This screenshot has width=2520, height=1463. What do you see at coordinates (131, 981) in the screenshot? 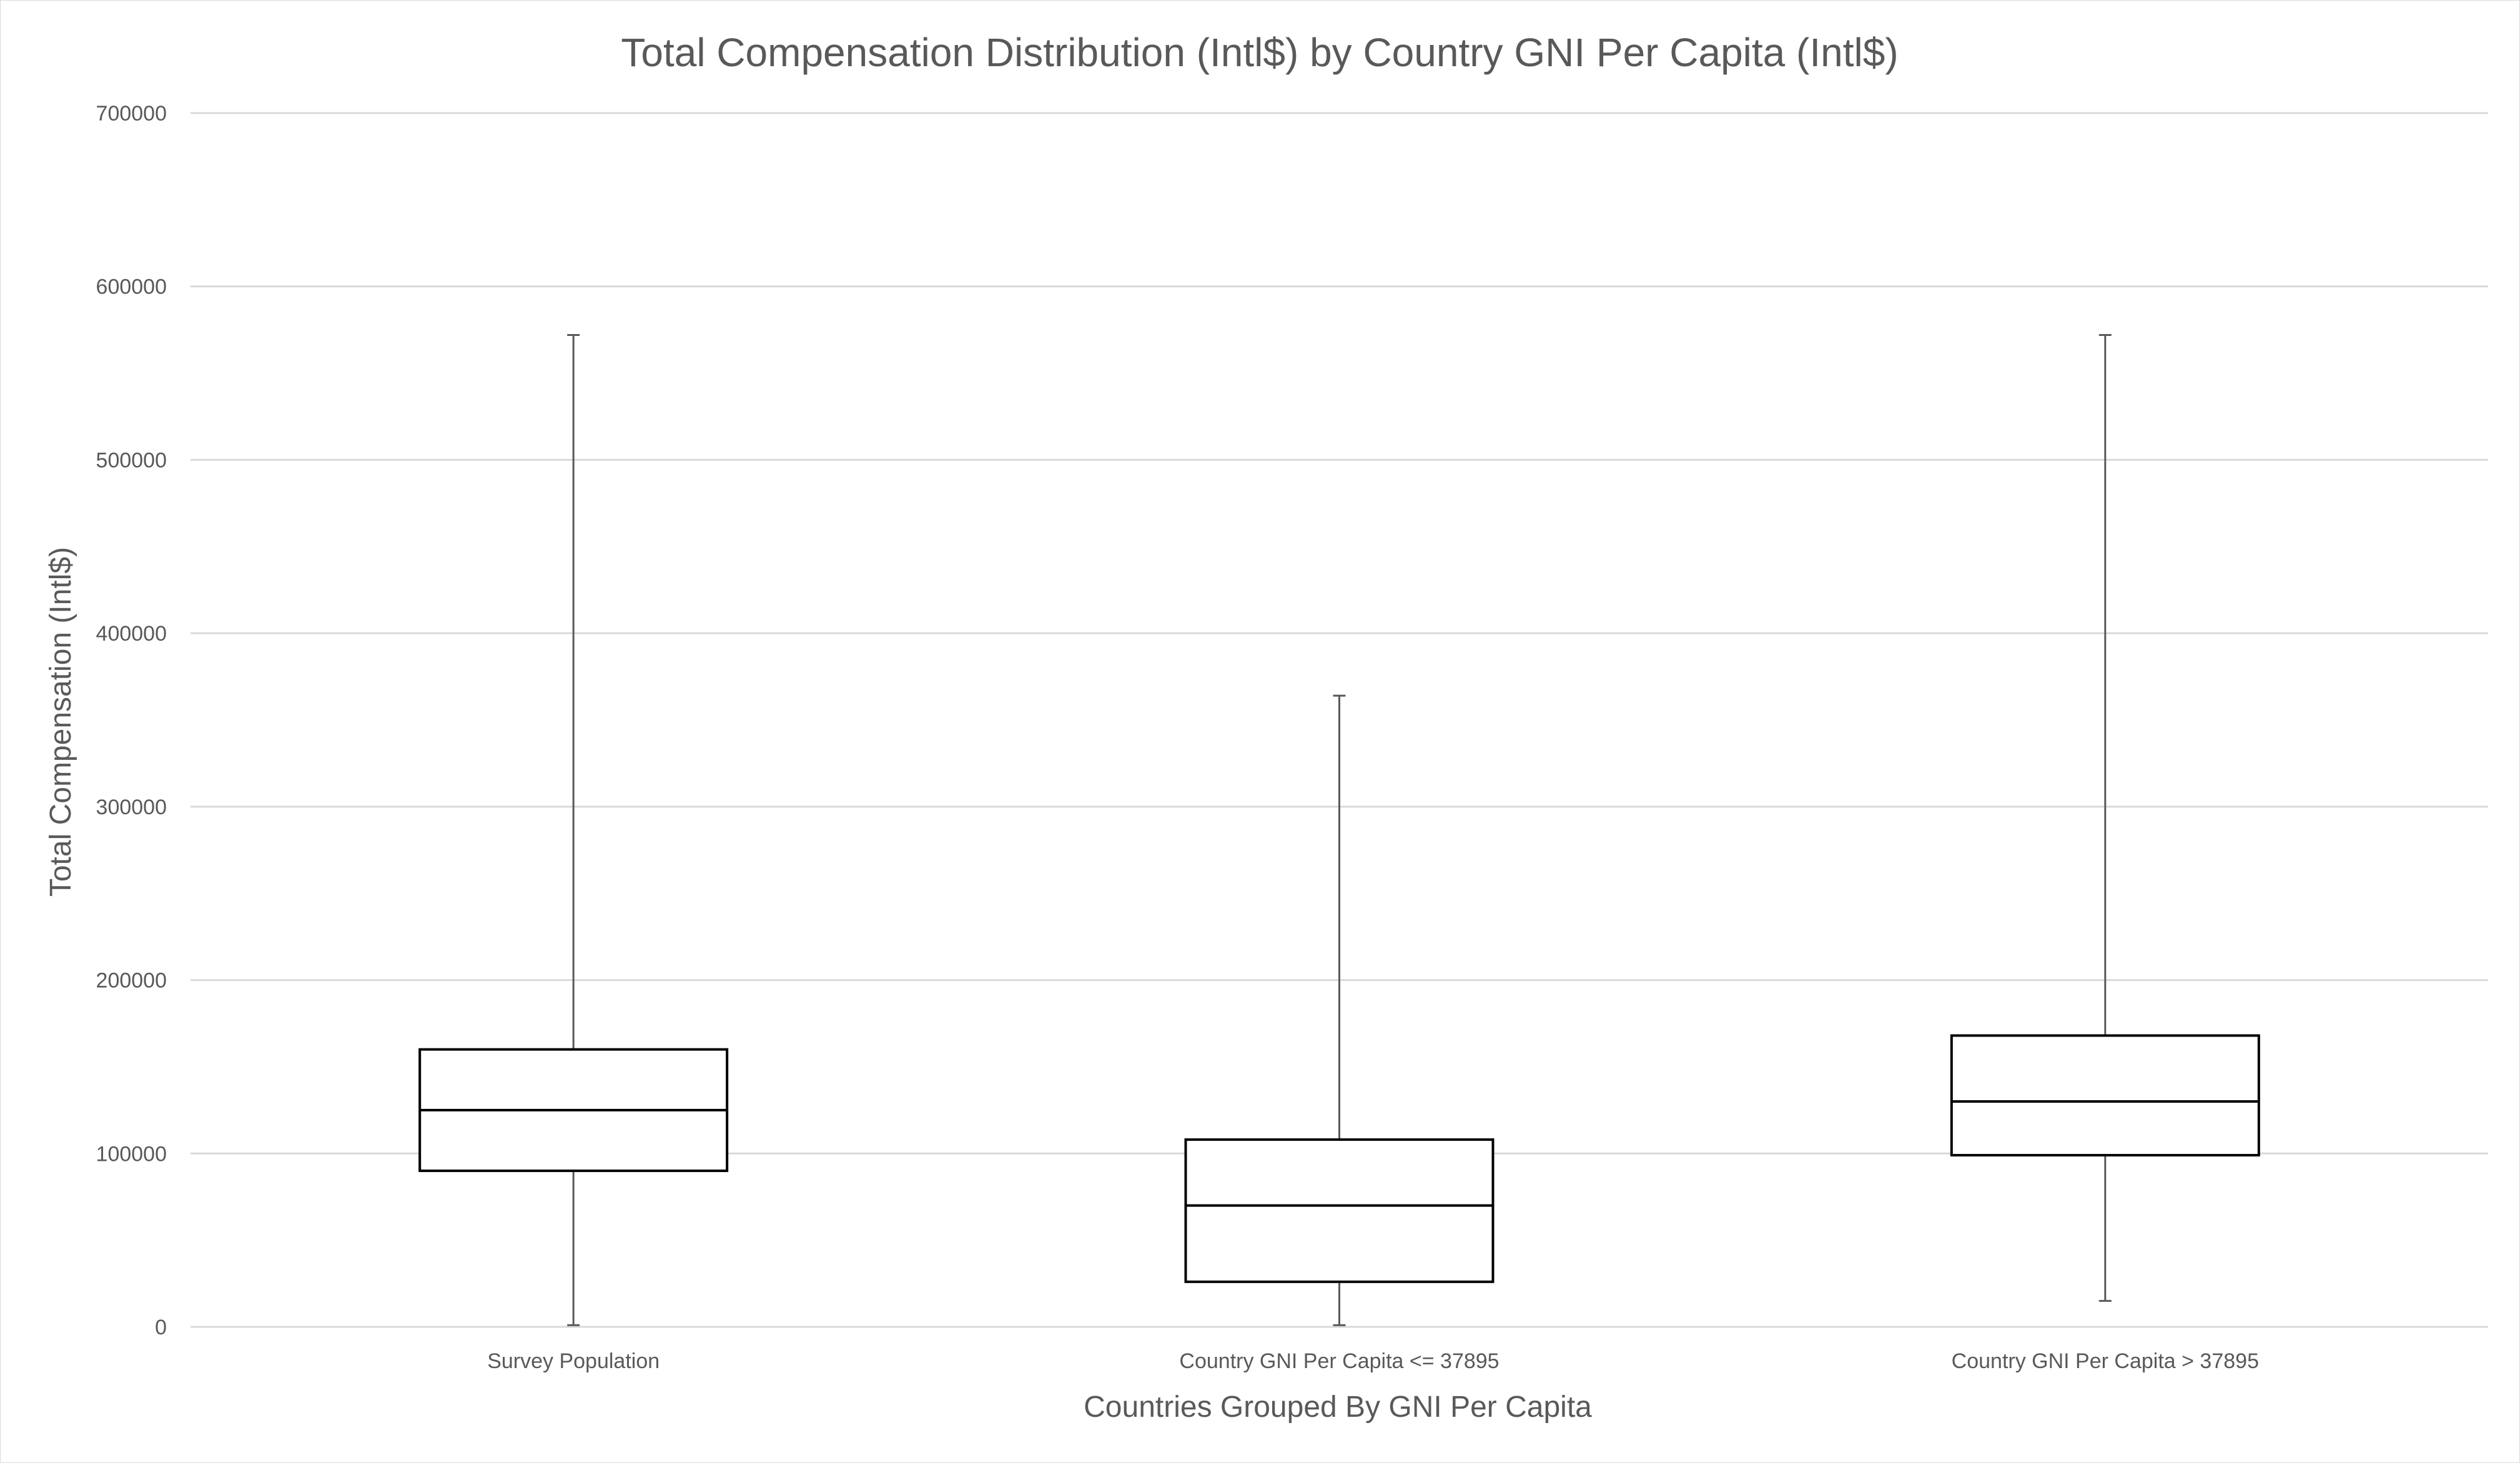
I see `y-tick-label: 200000` at bounding box center [131, 981].